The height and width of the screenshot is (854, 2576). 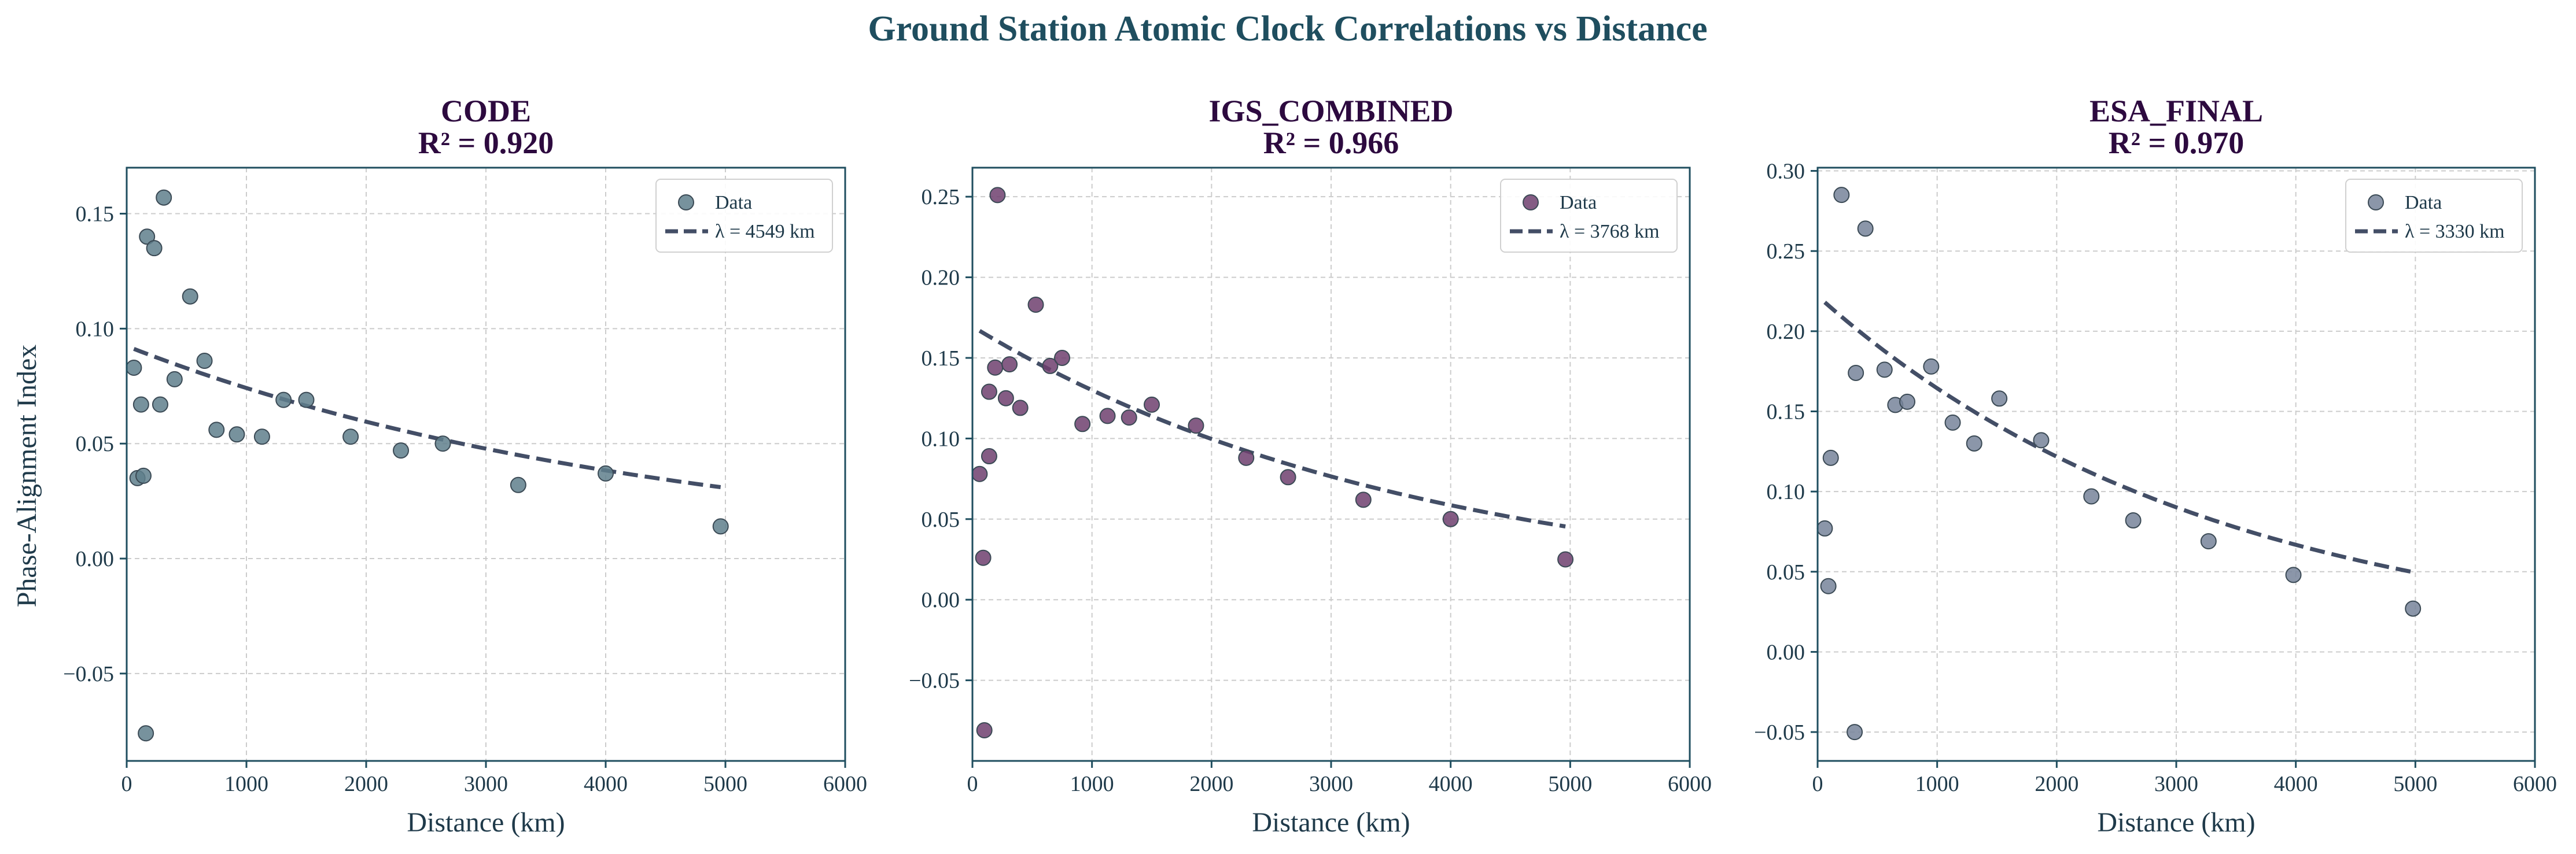 I want to click on x-tick-label: 0, so click(x=126, y=784).